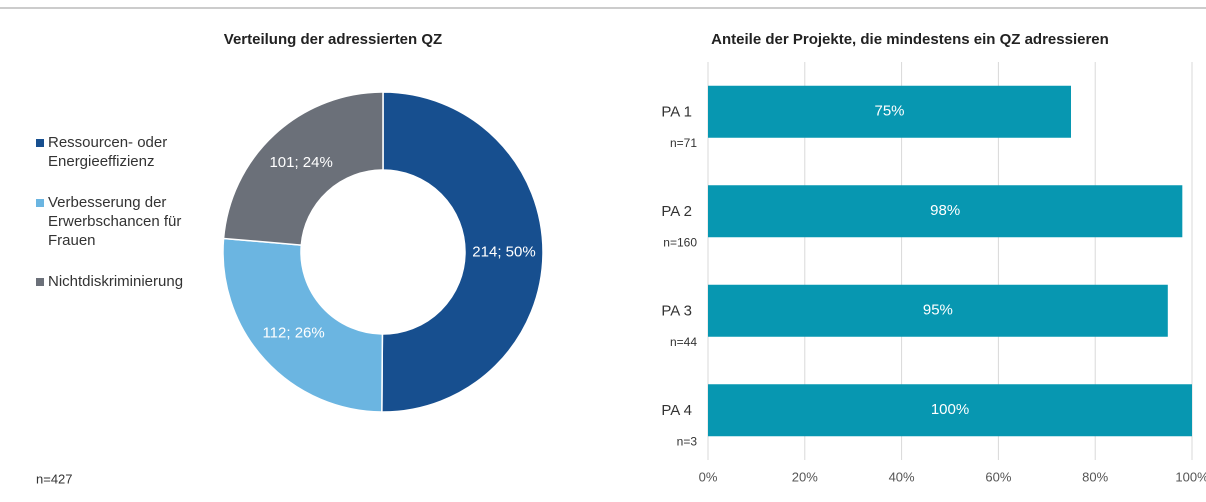  What do you see at coordinates (333, 39) in the screenshot?
I see `chart-title: Verteilung der adressierten QZ` at bounding box center [333, 39].